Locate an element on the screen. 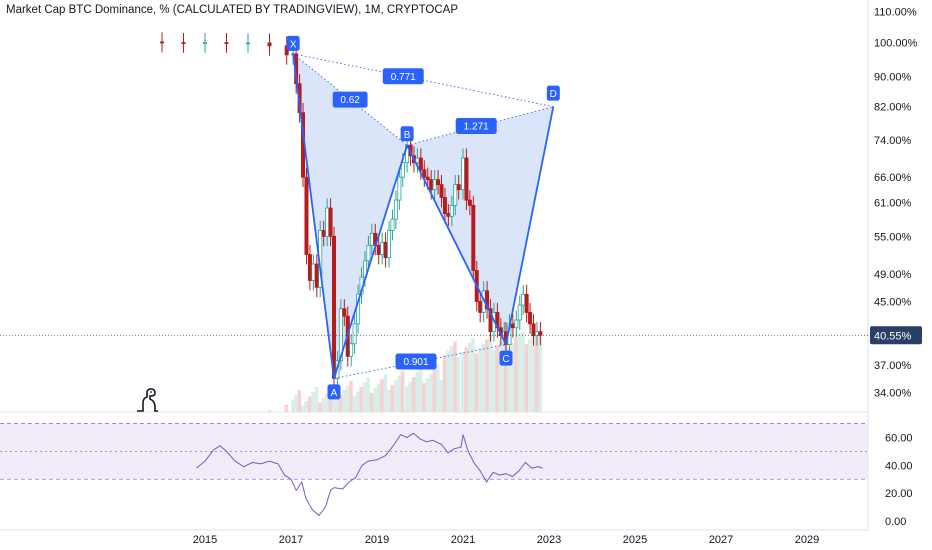 This screenshot has height=550, width=932. pattern-ratio-label: 0.62 is located at coordinates (350, 100).